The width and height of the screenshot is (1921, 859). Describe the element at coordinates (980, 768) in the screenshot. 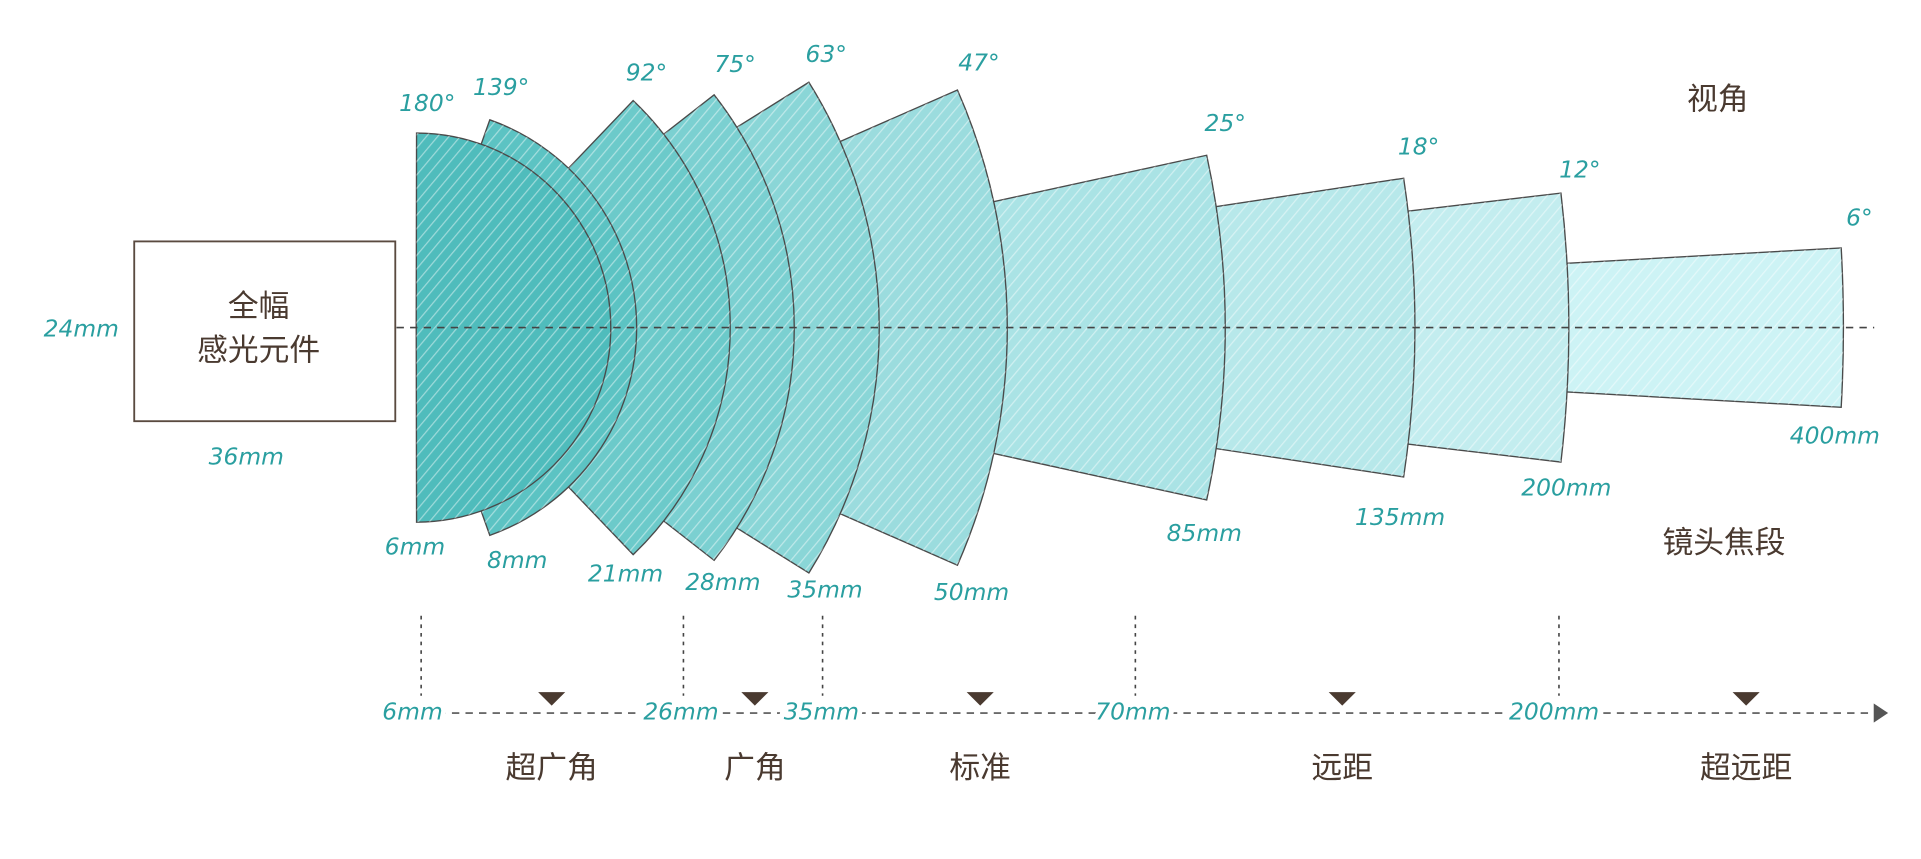

I see `range-label: 标准` at that location.